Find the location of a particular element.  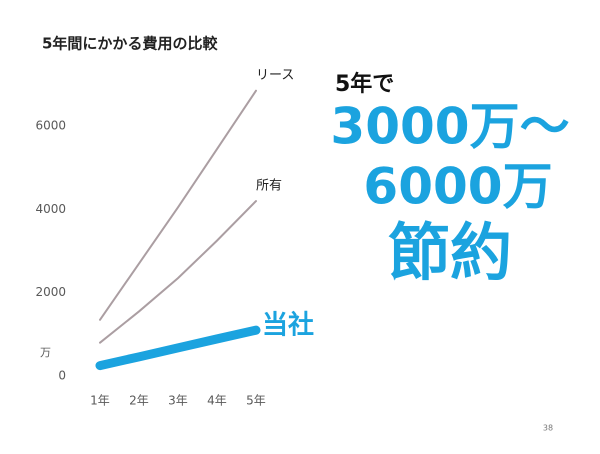

annotation: 節約 is located at coordinates (450, 252).